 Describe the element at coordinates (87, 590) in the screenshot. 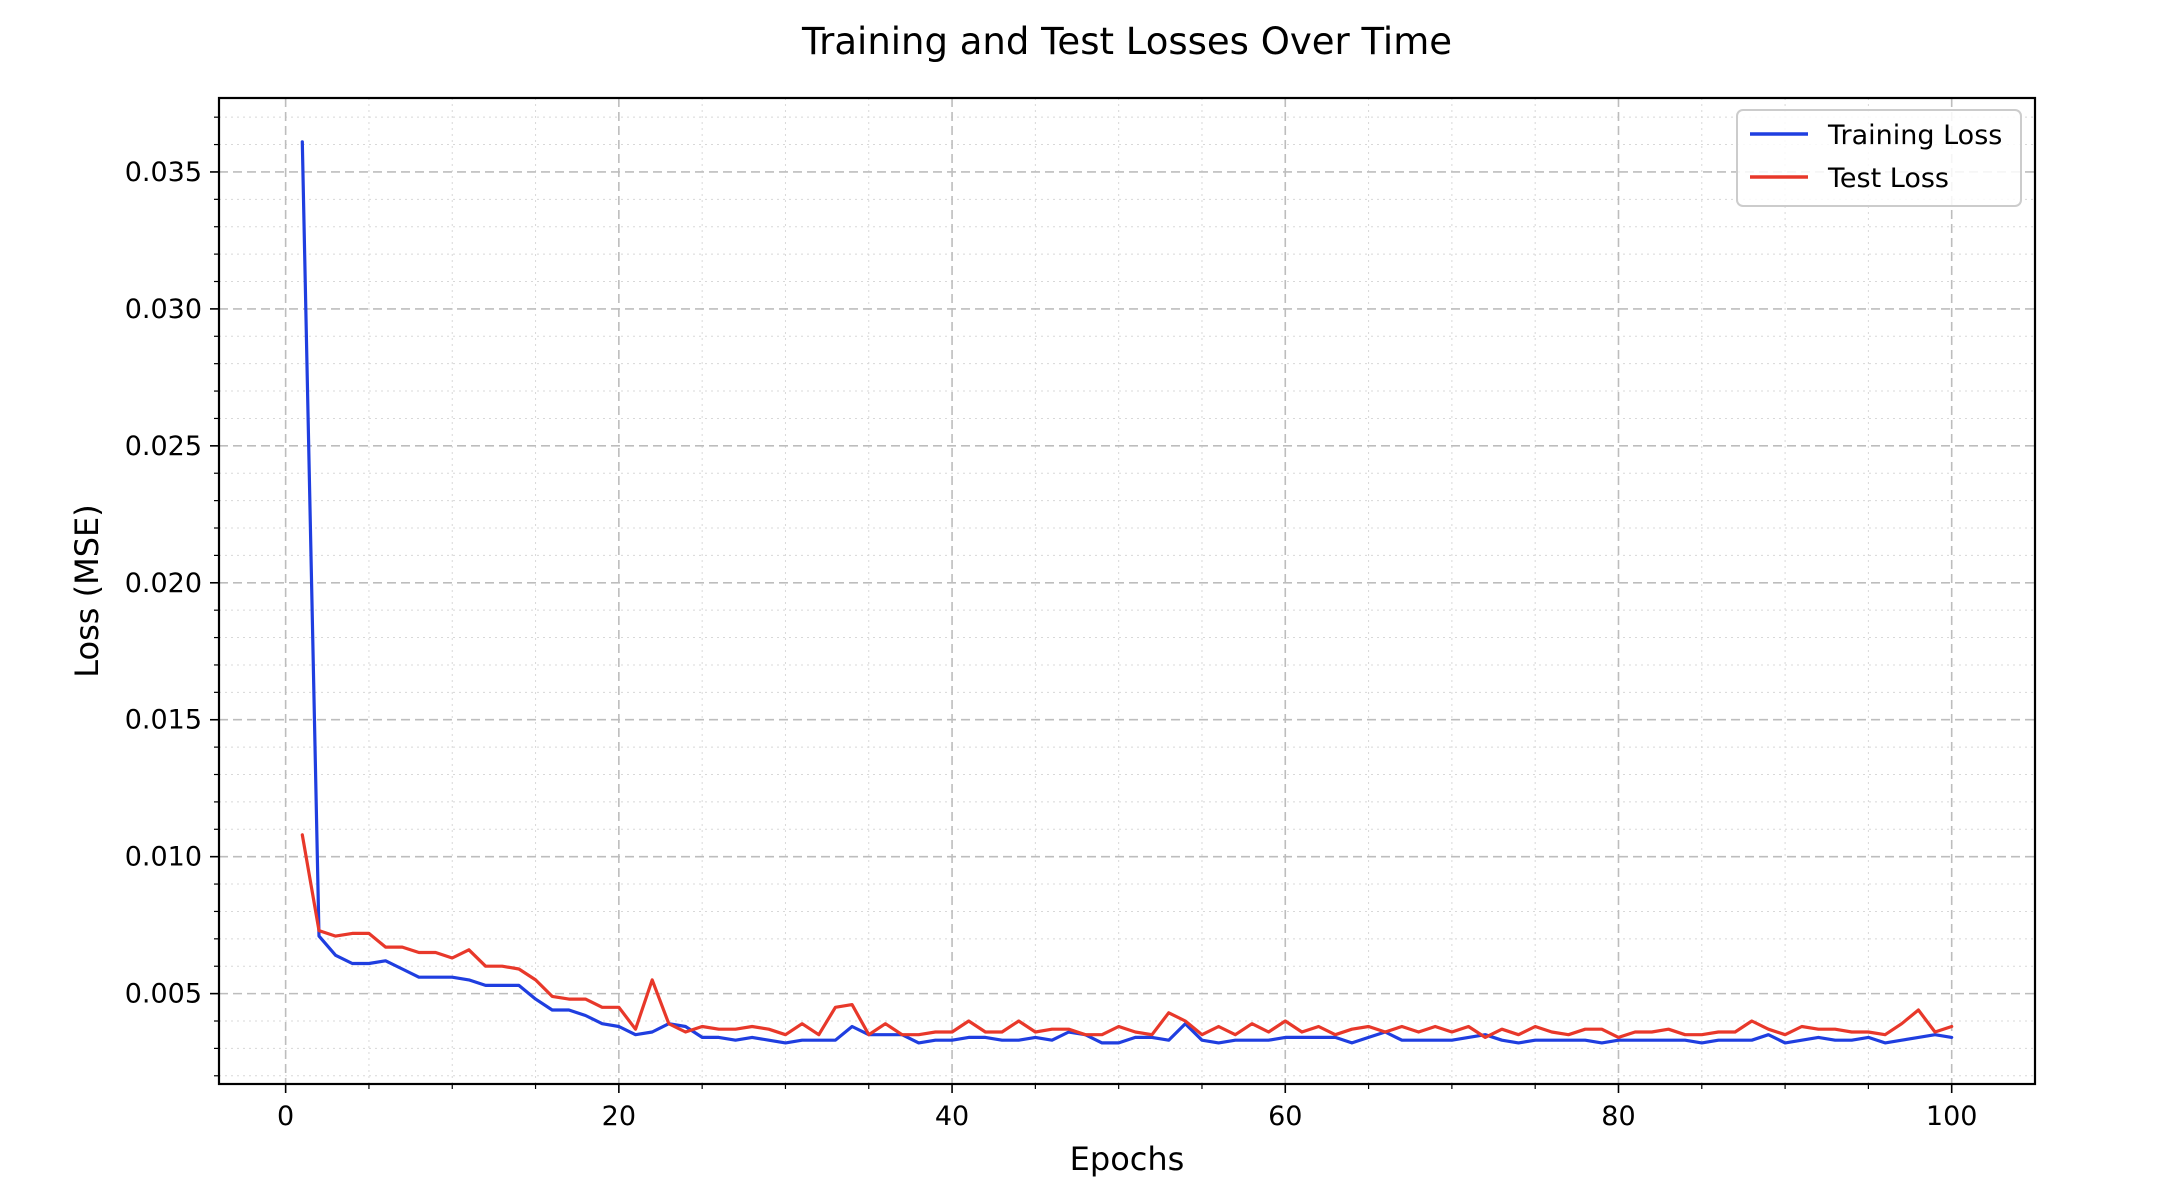

I see `y-axis-label: Loss (MSE)` at that location.